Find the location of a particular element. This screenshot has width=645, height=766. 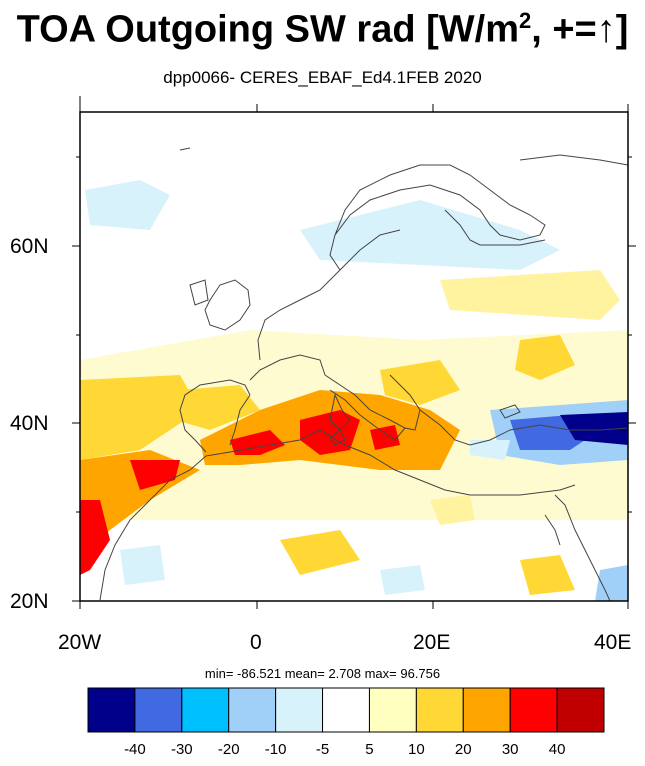

colorbar-label: 10 is located at coordinates (416, 749).